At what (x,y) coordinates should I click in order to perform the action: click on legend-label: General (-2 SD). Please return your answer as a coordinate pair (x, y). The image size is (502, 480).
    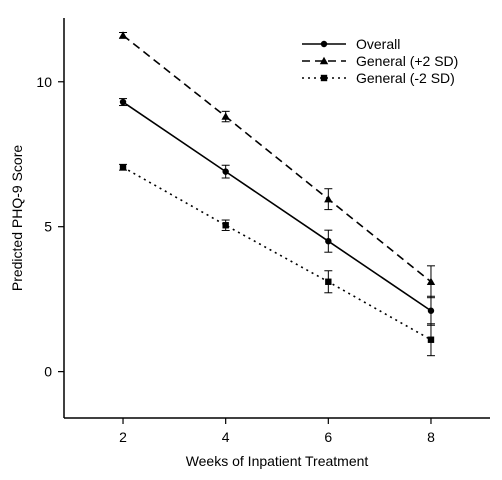
    Looking at the image, I should click on (405, 78).